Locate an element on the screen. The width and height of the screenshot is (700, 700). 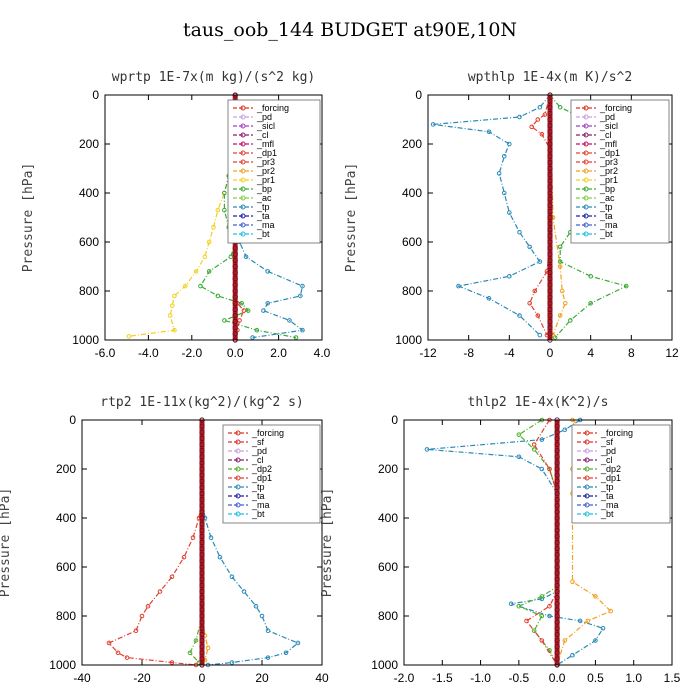
x-tick-label: 12 is located at coordinates (672, 353).